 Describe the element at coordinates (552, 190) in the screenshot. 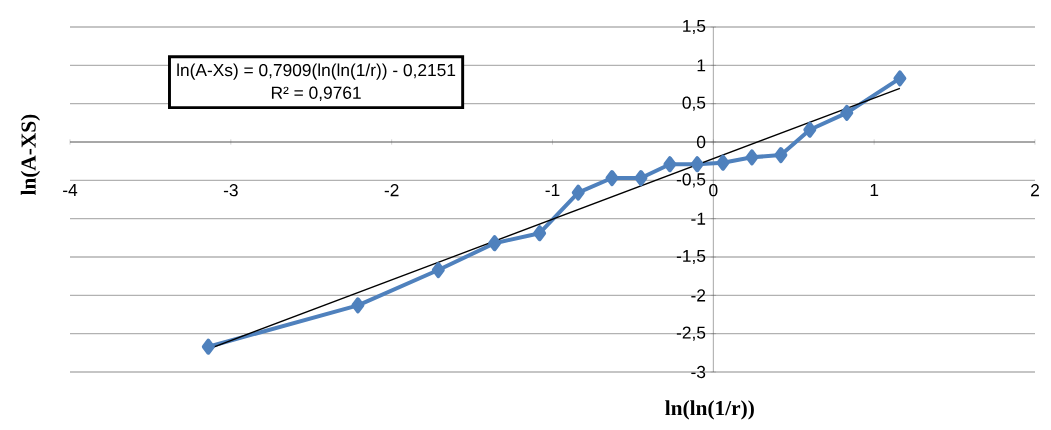

I see `x-tick-label: -1` at that location.